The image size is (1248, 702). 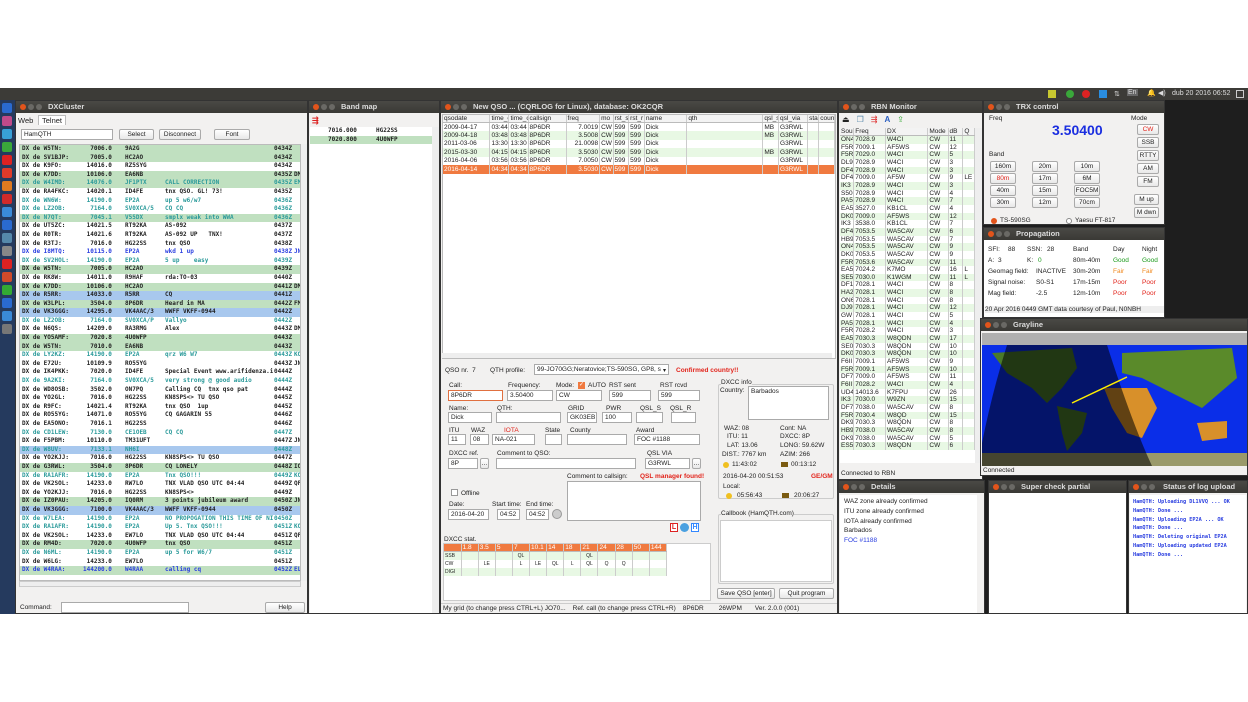 I want to click on rbn-row: SE0 7030.3 W8QDN CW 10, so click(x=907, y=346).